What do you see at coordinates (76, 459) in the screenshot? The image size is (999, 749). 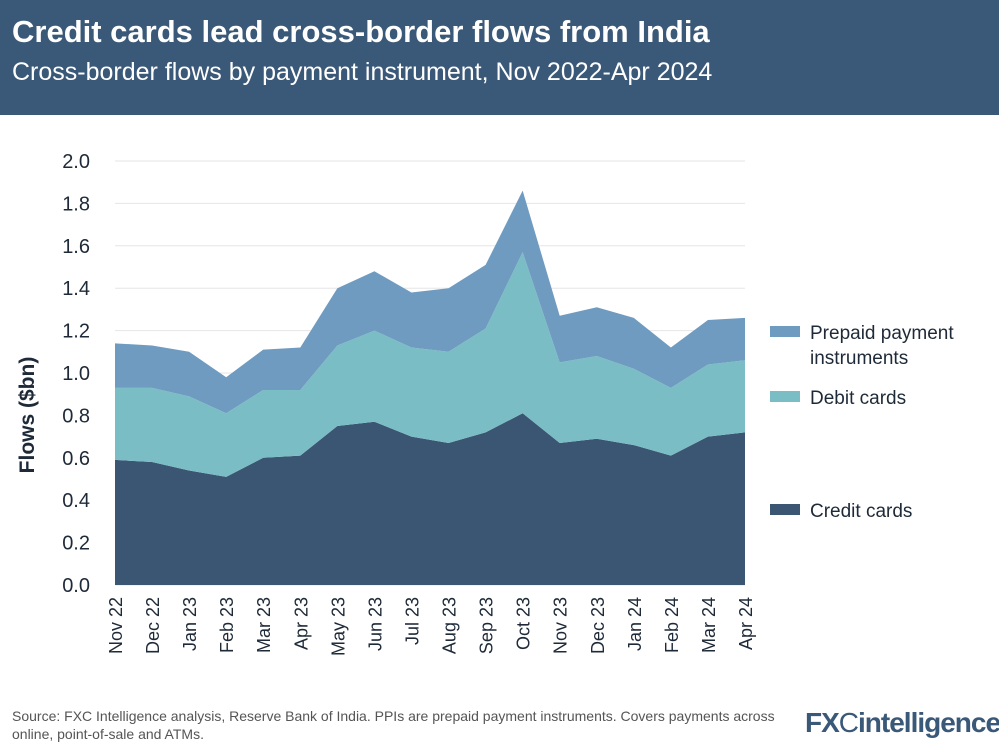 I see `y-tick-label: 0.6` at bounding box center [76, 459].